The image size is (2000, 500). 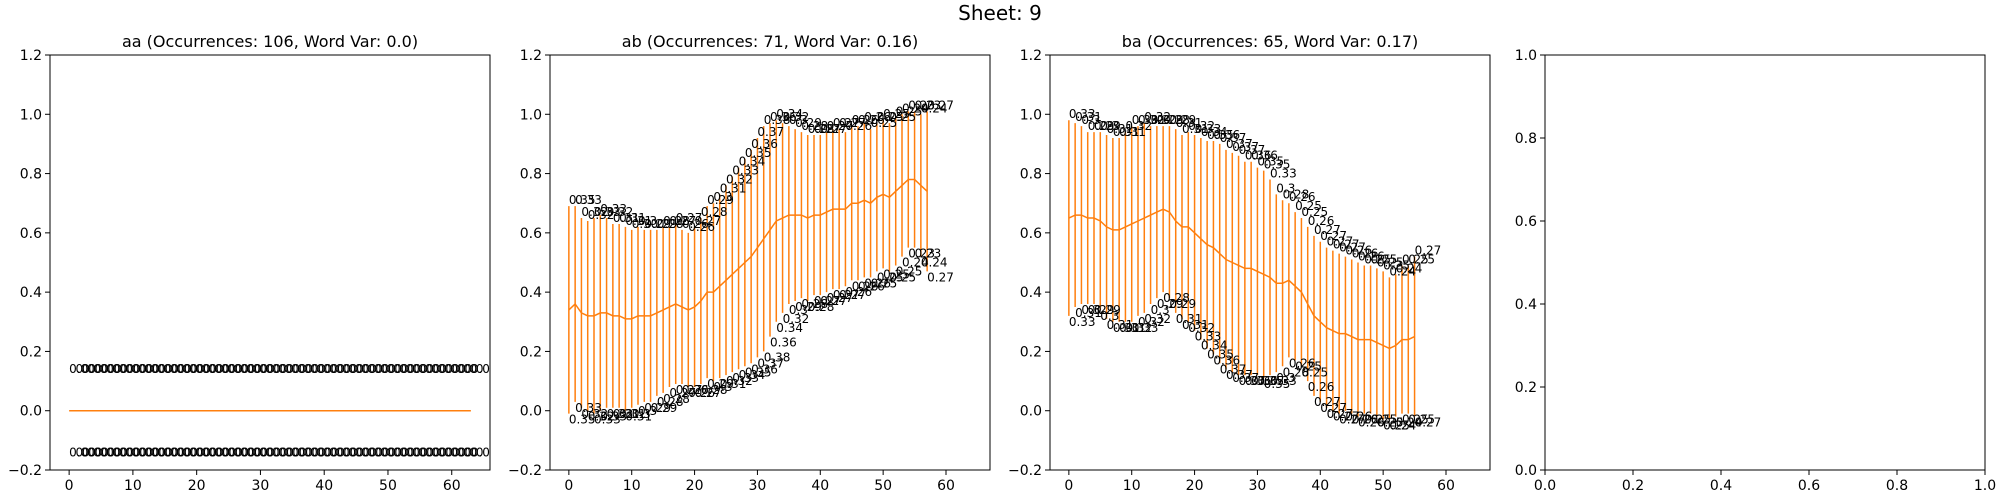 What do you see at coordinates (883, 486) in the screenshot?
I see `x-tick-label: 50` at bounding box center [883, 486].